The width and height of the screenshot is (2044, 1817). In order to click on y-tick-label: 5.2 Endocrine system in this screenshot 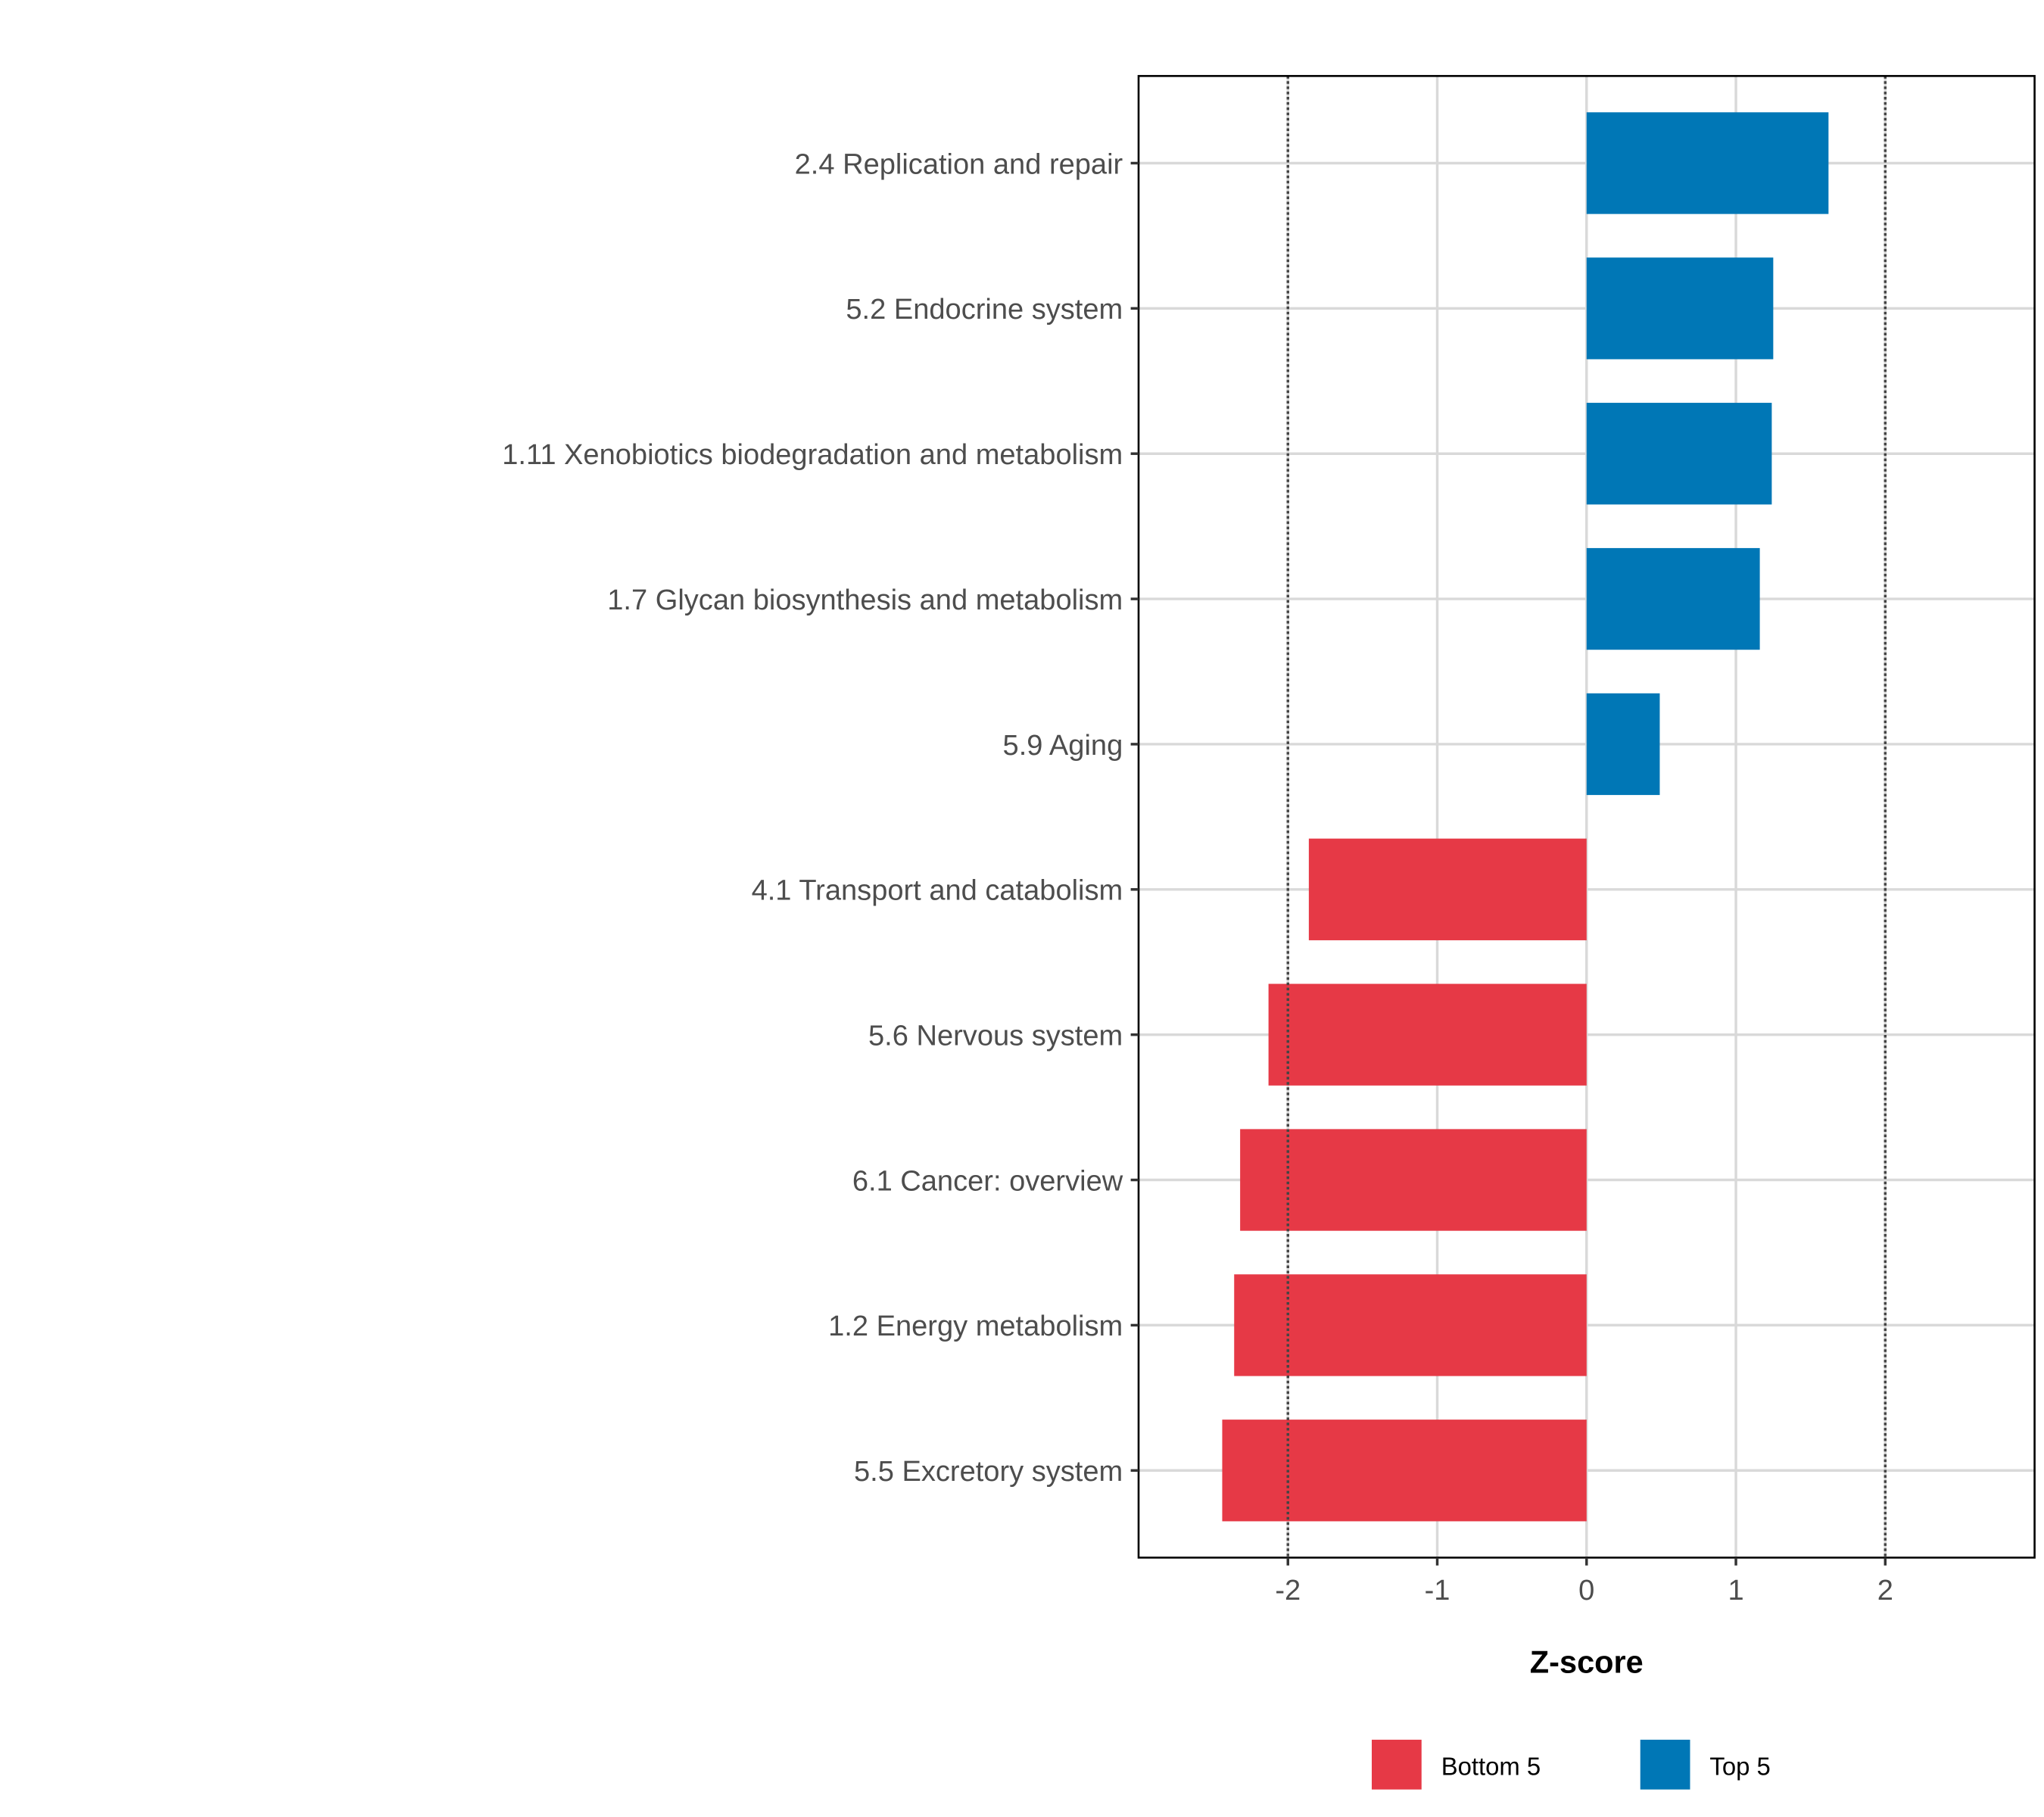, I will do `click(985, 310)`.